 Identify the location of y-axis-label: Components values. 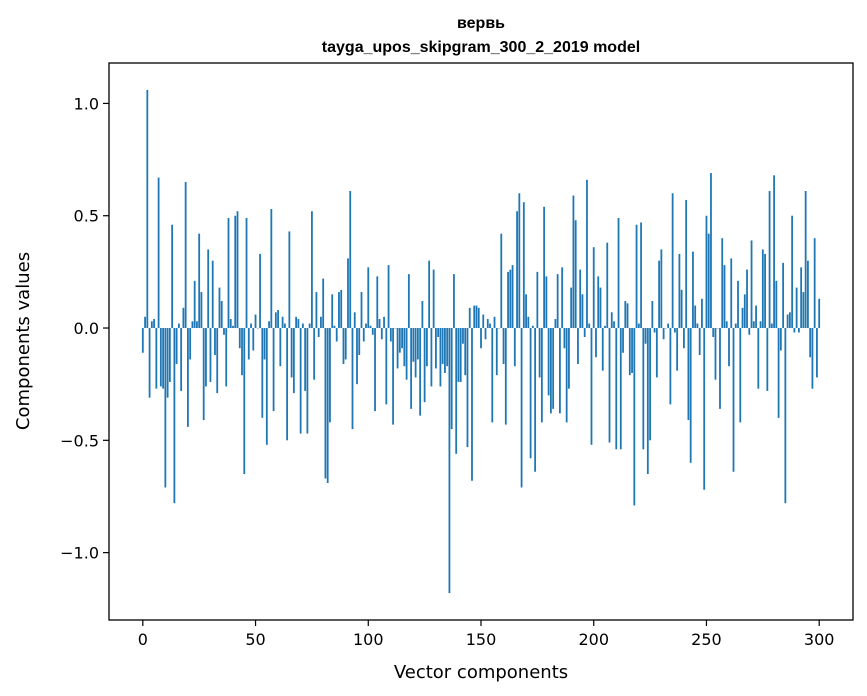
(23, 341).